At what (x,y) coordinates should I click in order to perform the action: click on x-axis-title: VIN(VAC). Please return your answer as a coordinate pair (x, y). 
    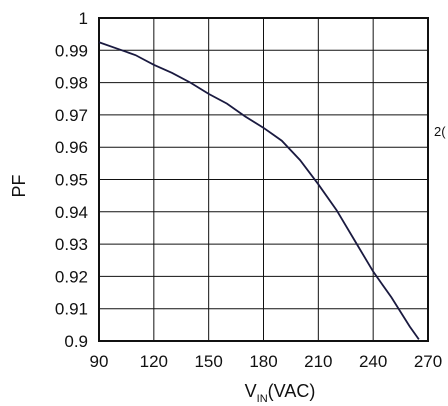
    Looking at the image, I should click on (280, 393).